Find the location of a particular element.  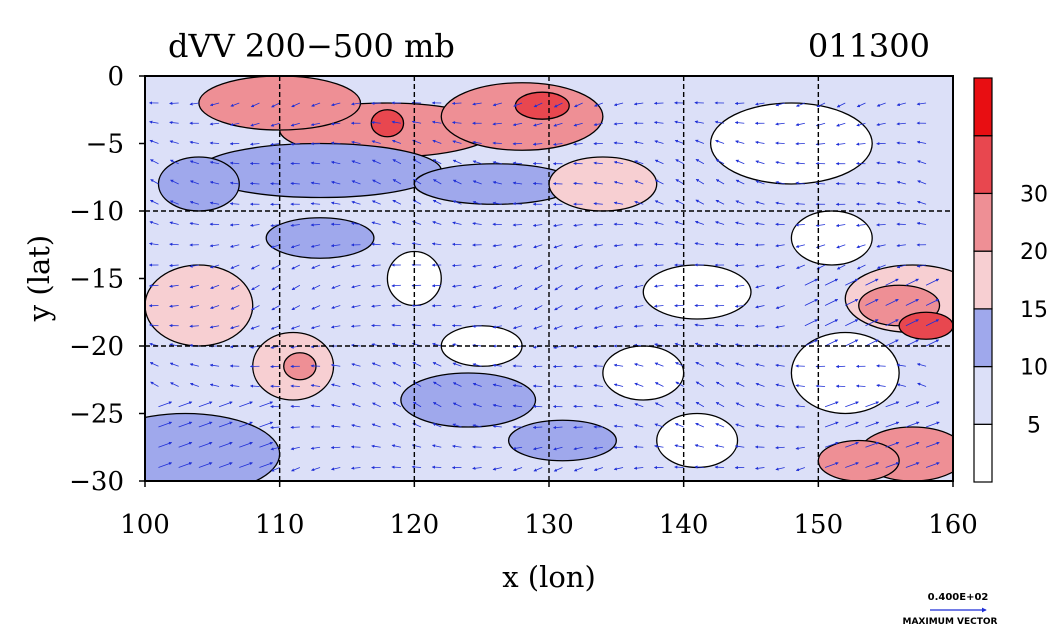

y-tick-label-15: −15 is located at coordinates (96, 280).